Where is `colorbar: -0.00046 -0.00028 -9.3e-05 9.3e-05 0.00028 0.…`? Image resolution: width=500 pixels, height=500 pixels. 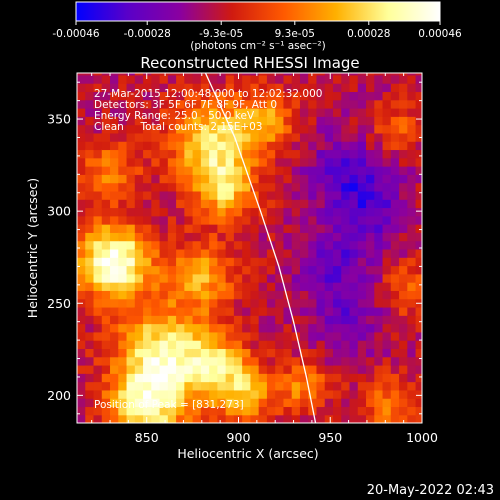
colorbar: -0.00046 -0.00028 -9.3e-05 9.3e-05 0.00028 0.… is located at coordinates (257, 26).